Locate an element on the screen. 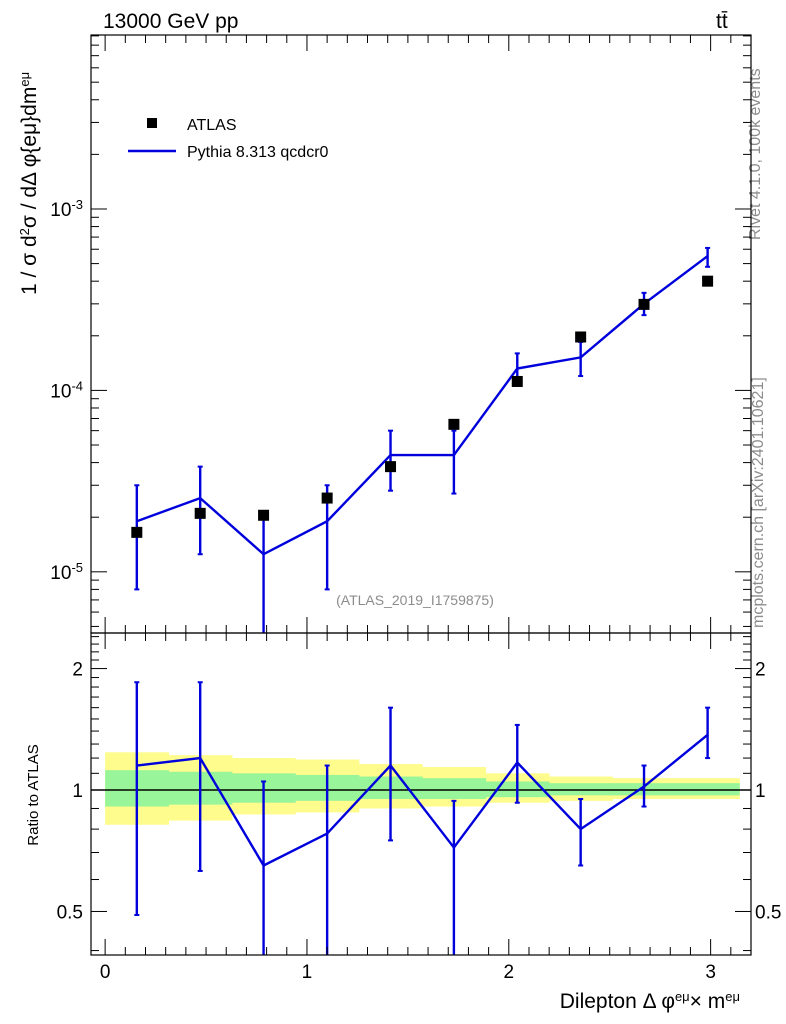 The image size is (786, 1024). x-tick-label: 2 is located at coordinates (509, 972).